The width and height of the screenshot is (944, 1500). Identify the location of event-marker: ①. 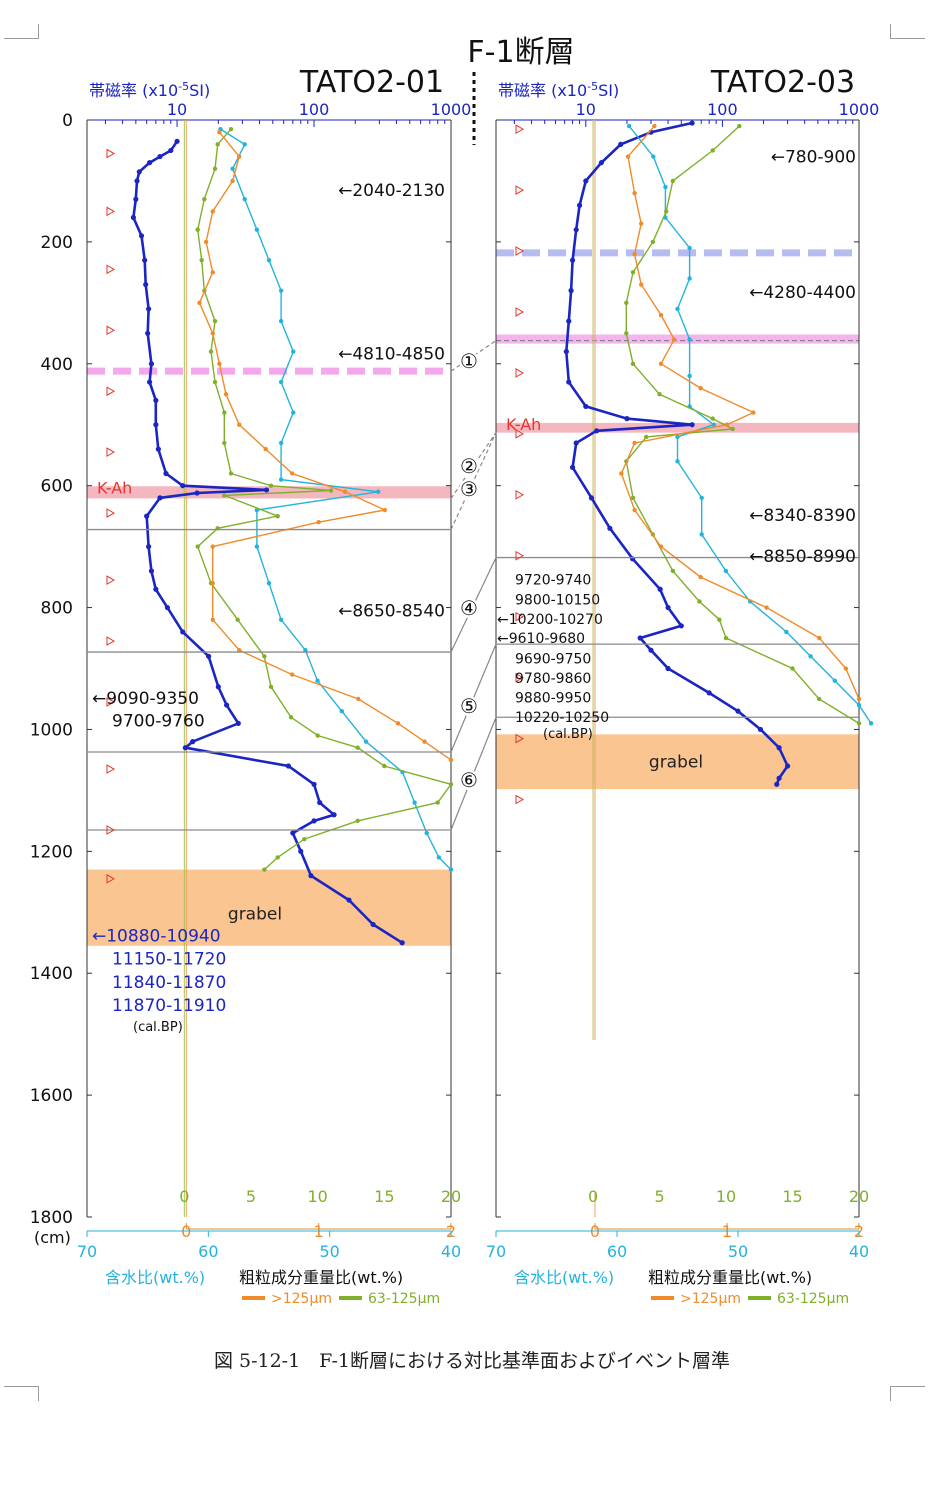
(469, 361).